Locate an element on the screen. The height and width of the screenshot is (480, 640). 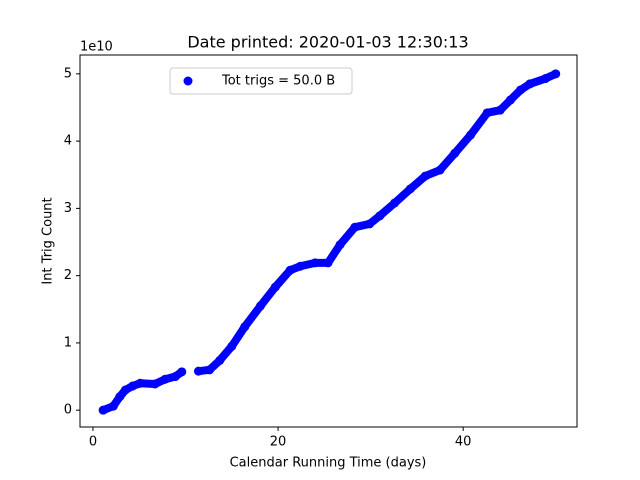
y-tick-label: 2 is located at coordinates (68, 275).